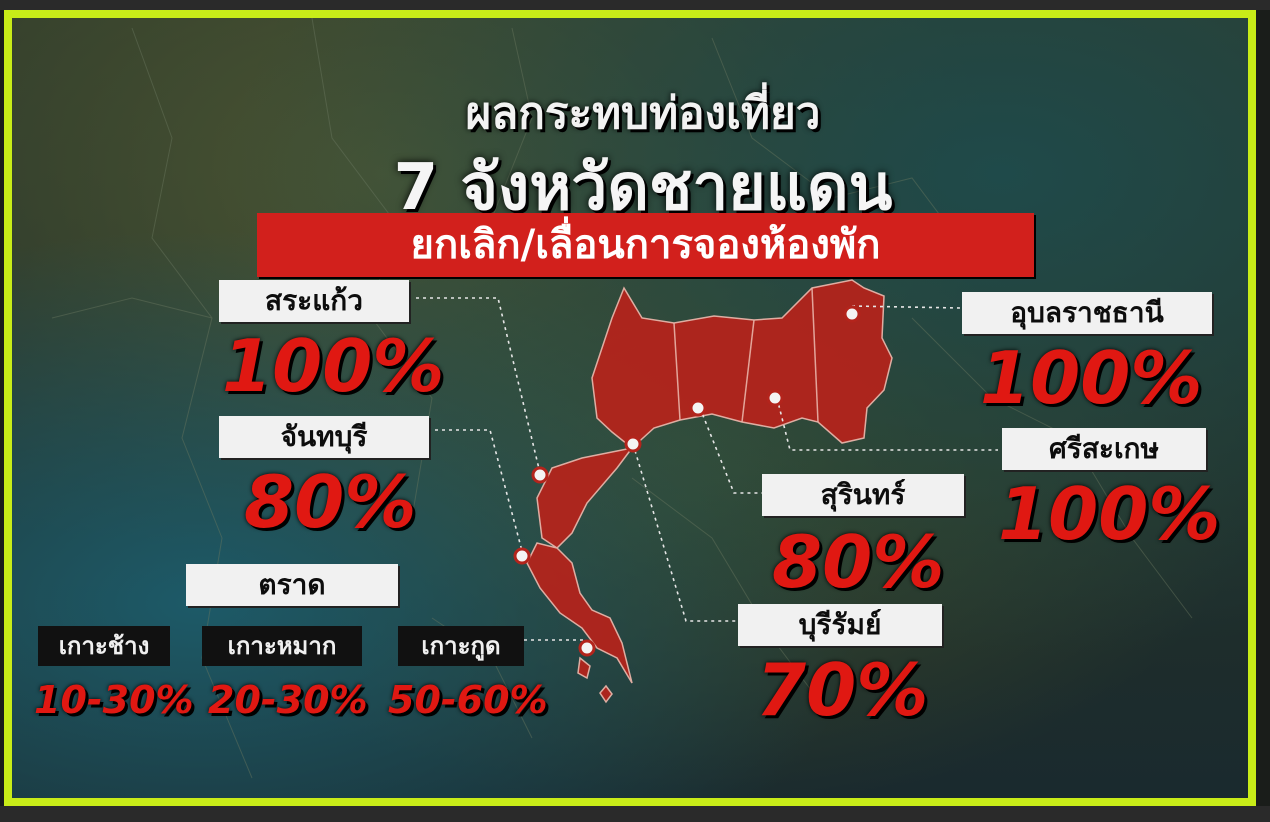 The height and width of the screenshot is (822, 1270). Describe the element at coordinates (314, 301) in the screenshot. I see `label-sa-kaeo: สระแก้ว` at that location.